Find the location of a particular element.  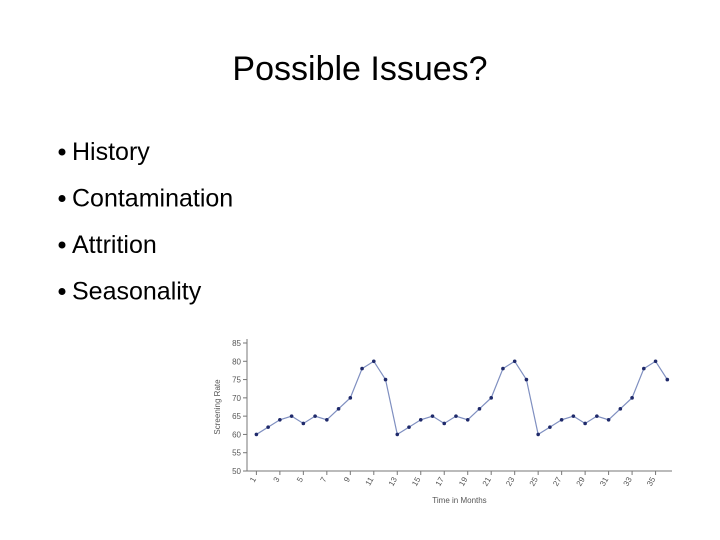

y-tick-label: 70 is located at coordinates (236, 398).